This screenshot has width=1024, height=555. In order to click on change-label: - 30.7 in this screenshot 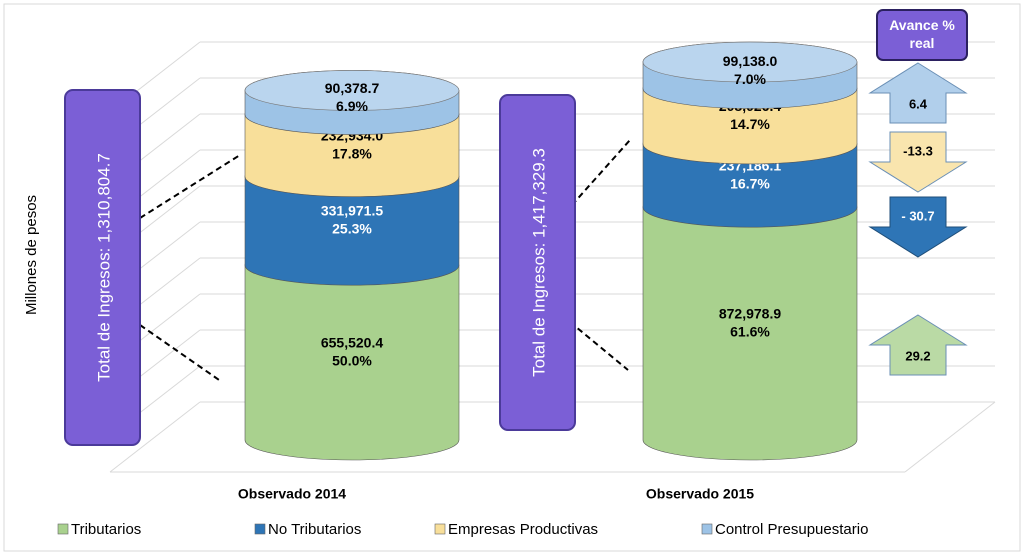, I will do `click(917, 215)`.